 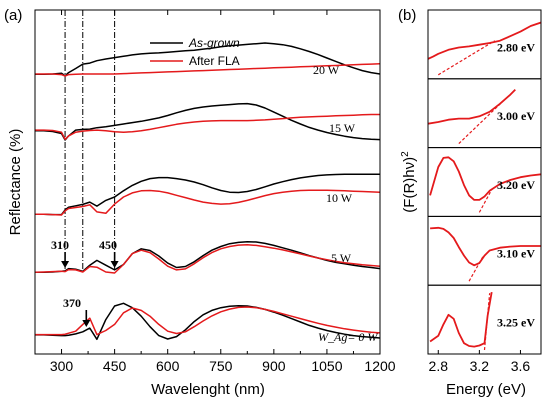 What do you see at coordinates (115, 366) in the screenshot?
I see `a-x-tick-label-450: 450` at bounding box center [115, 366].